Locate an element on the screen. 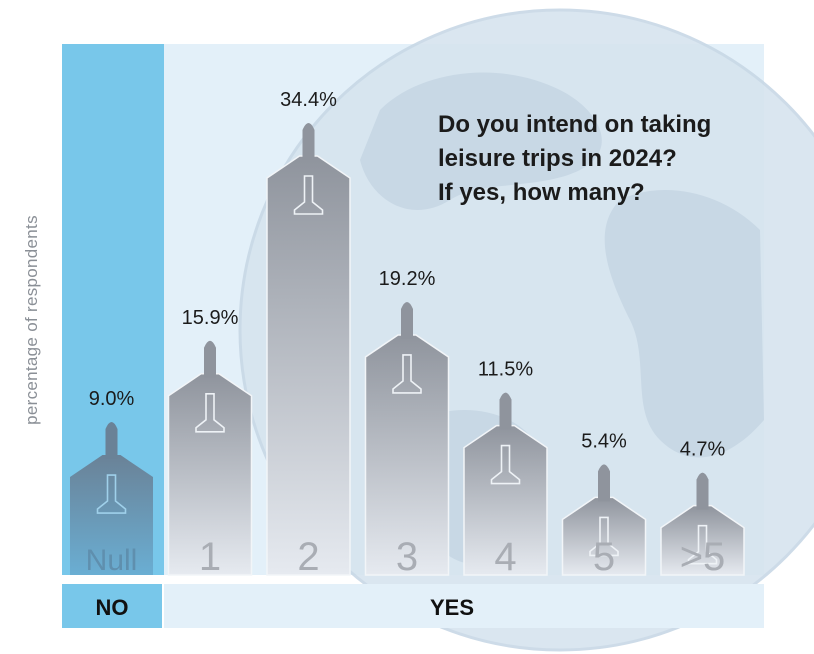  category-label: 2 is located at coordinates (308, 557).